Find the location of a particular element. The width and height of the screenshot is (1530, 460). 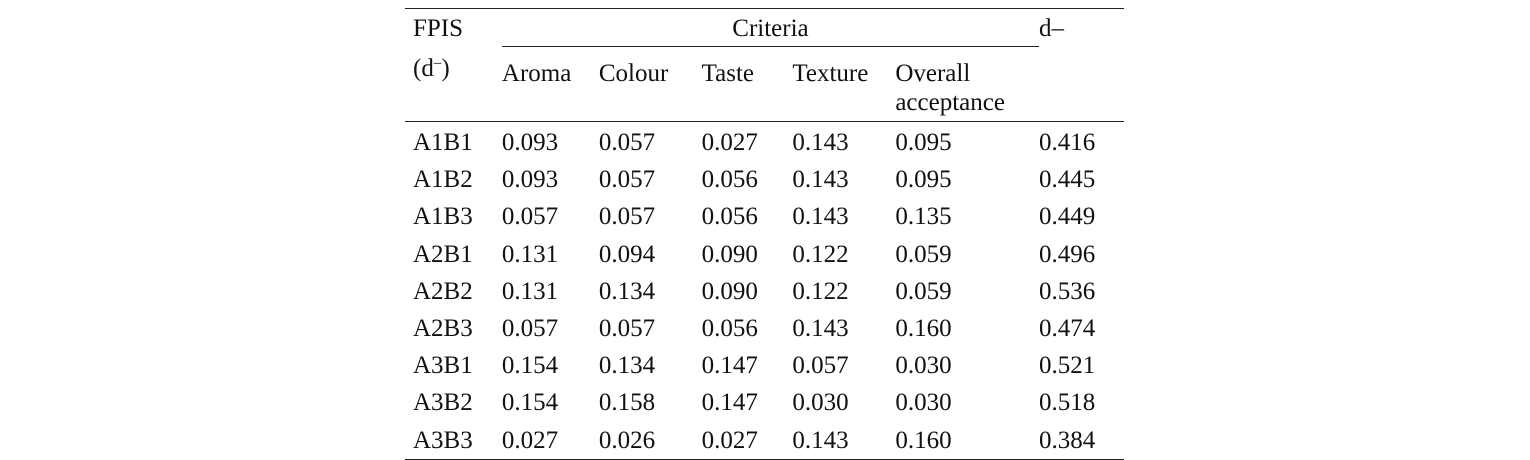

overall-line-2: acceptance is located at coordinates (950, 102).